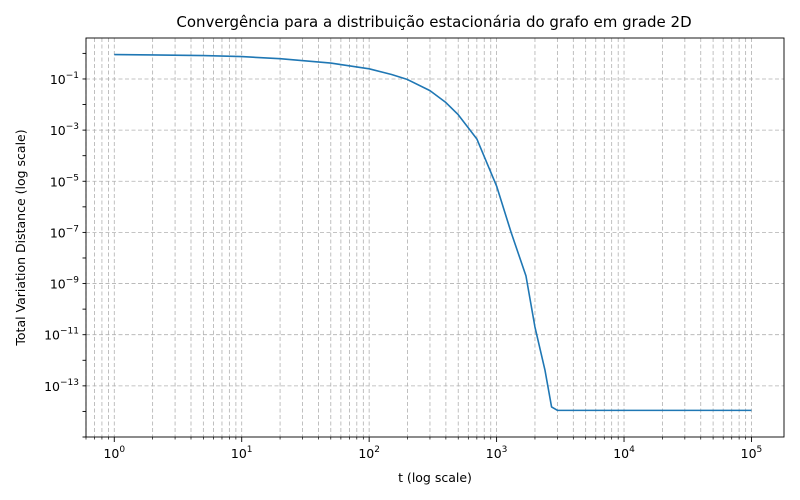  I want to click on y-tick-label: 10⁻⁷, so click(64, 232).